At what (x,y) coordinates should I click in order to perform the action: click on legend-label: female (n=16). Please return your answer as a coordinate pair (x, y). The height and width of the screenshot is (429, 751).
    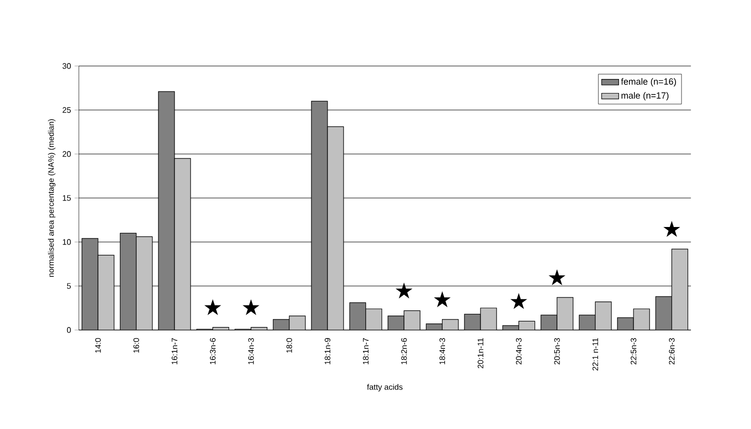
    Looking at the image, I should click on (648, 82).